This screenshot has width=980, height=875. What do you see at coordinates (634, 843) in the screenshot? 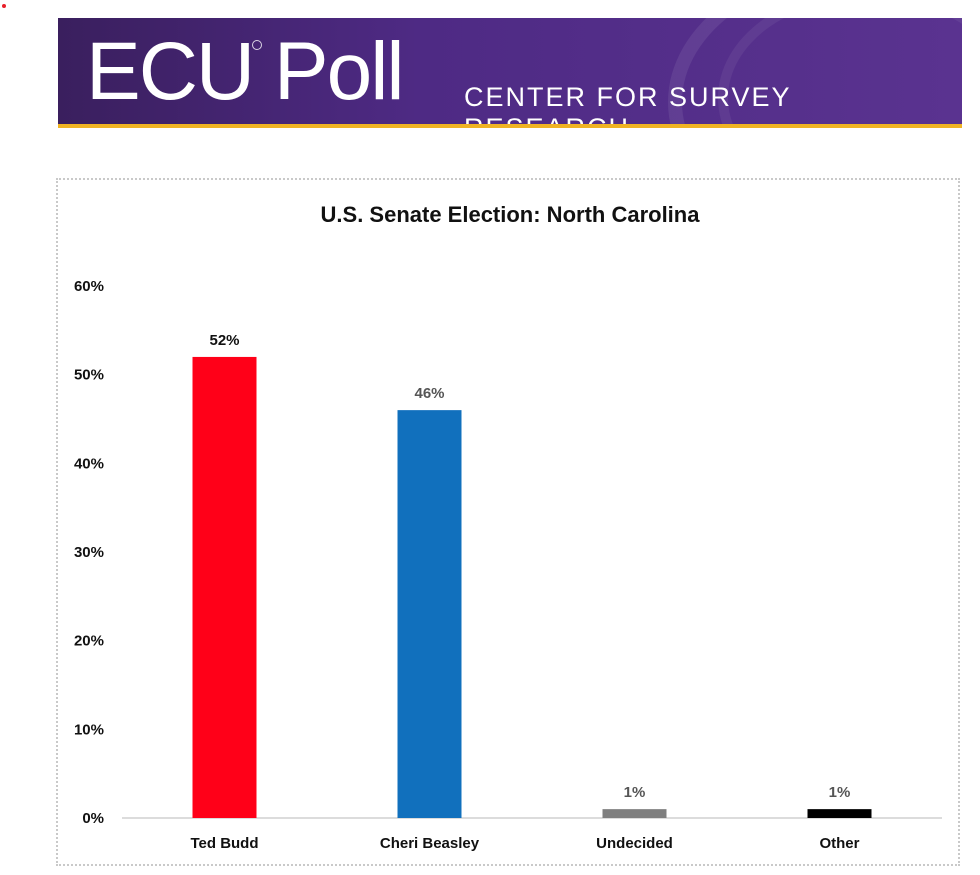
I see `x-category-label: Undecided` at bounding box center [634, 843].